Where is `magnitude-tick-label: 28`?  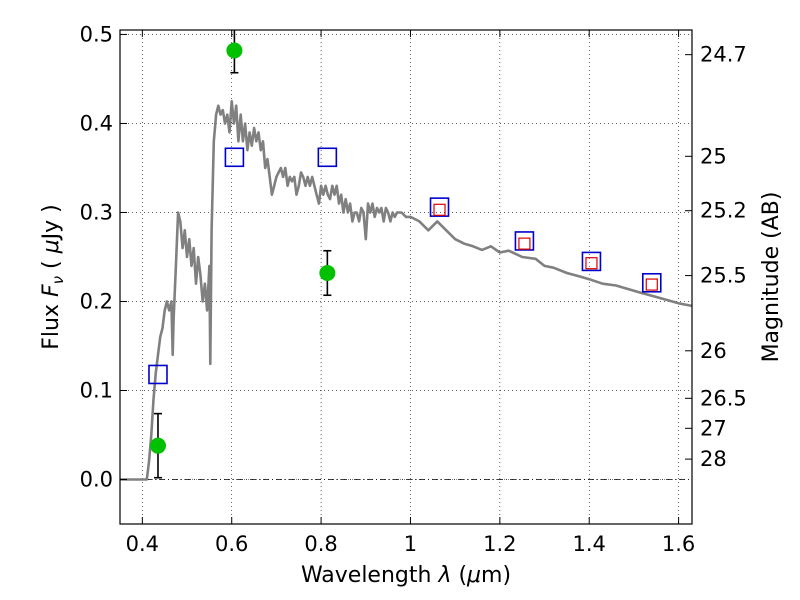
magnitude-tick-label: 28 is located at coordinates (713, 459).